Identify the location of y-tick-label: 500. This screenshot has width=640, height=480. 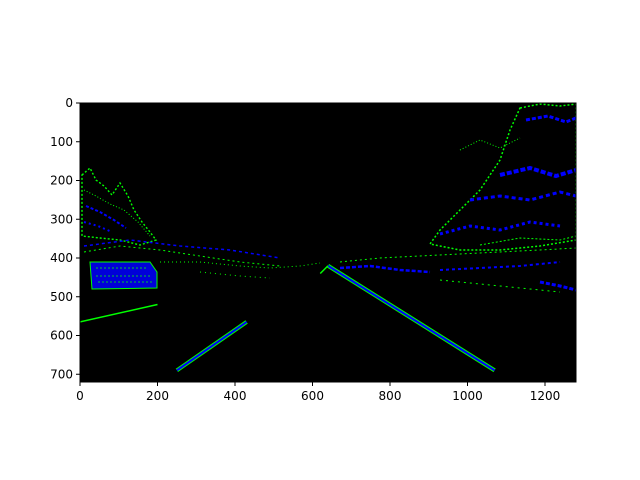
(61, 297).